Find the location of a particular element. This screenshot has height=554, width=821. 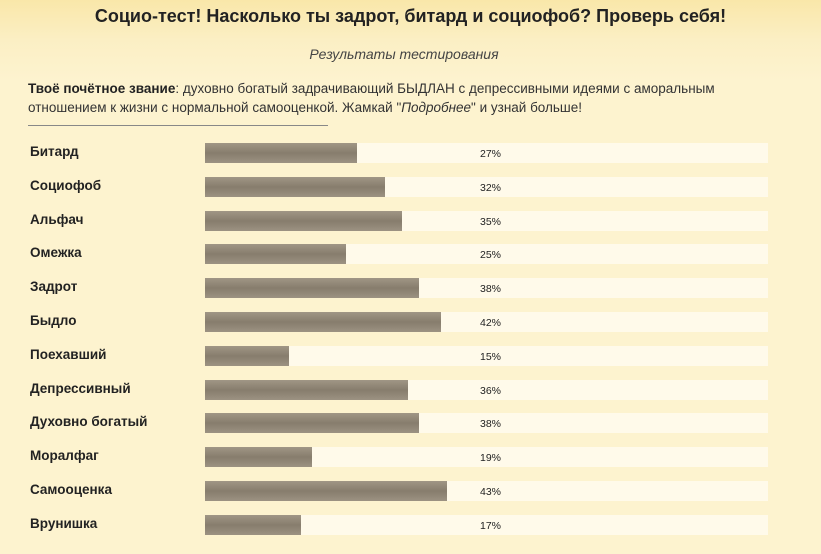

result-label: Быдло is located at coordinates (53, 320).